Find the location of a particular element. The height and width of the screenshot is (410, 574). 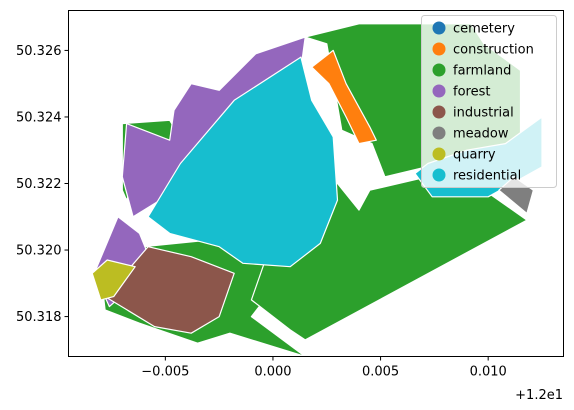

legend-marker-forest is located at coordinates (439, 91).